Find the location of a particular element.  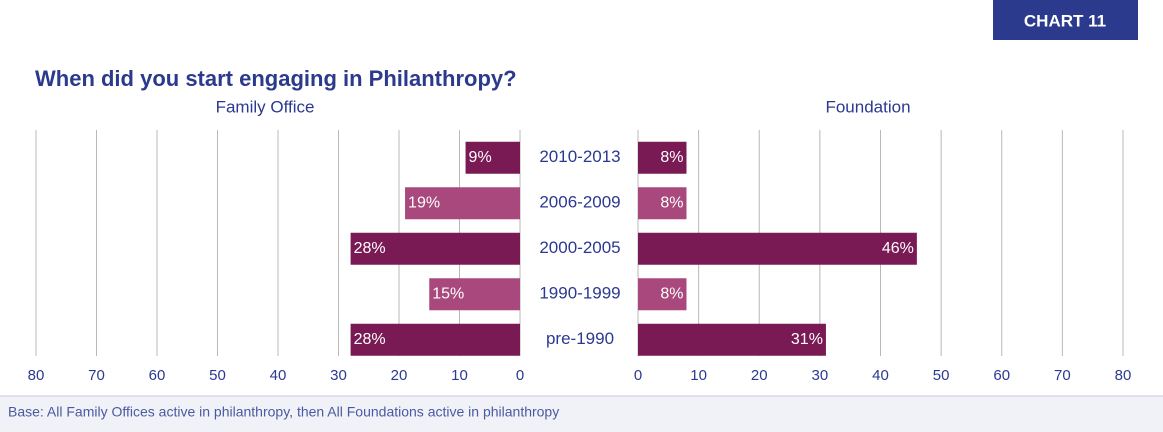

footer-band is located at coordinates (581, 414).